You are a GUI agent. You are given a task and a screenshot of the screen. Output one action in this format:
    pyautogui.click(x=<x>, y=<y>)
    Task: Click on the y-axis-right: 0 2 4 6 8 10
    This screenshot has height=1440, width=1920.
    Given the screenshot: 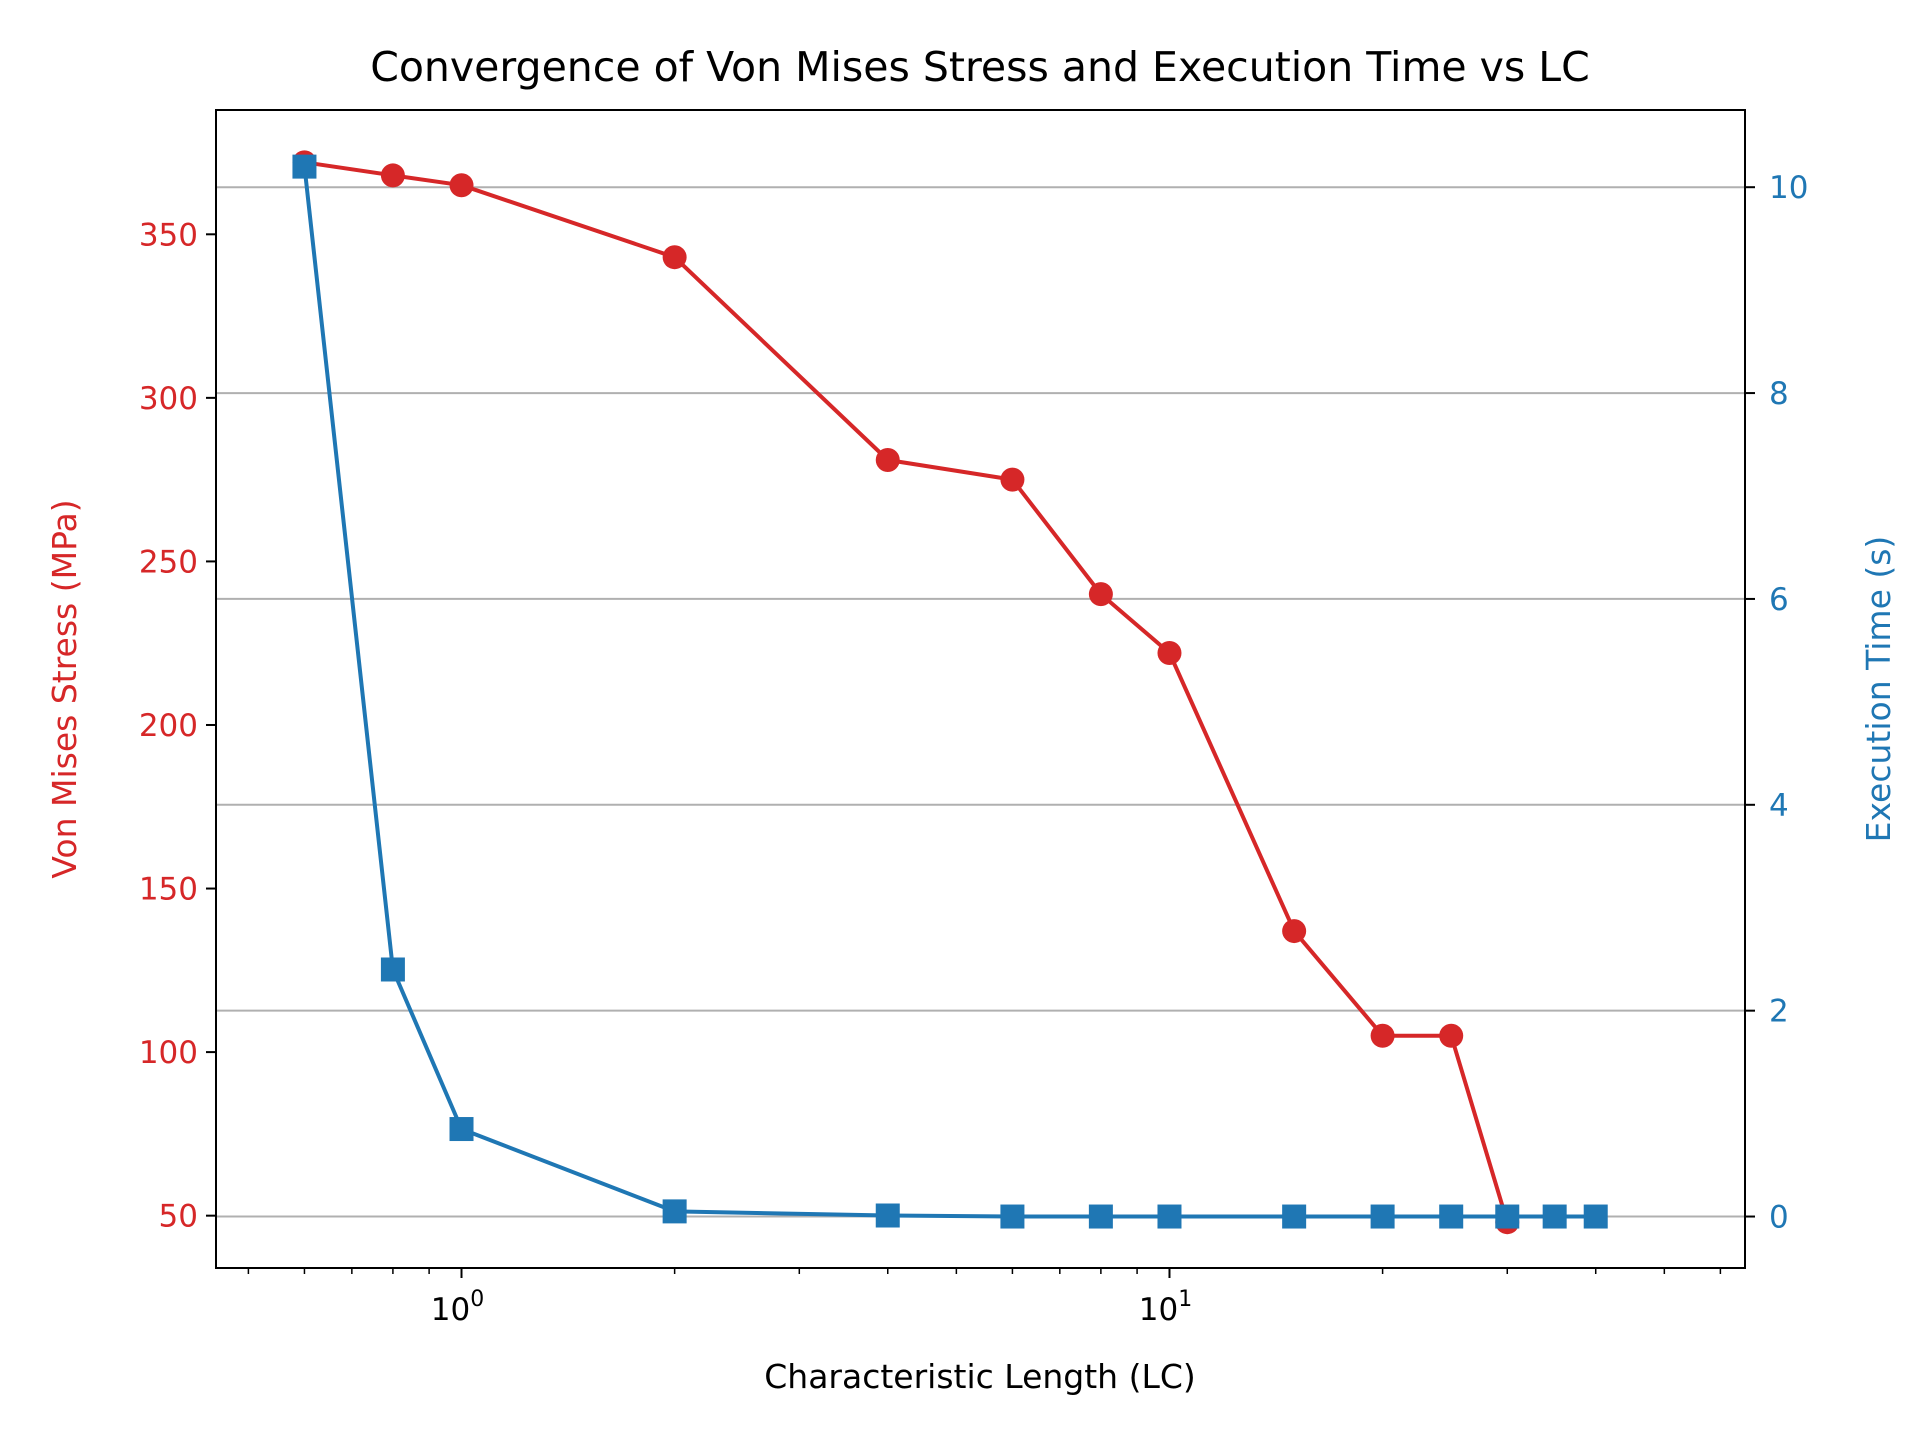 What is the action you would take?
    pyautogui.click(x=1776, y=703)
    